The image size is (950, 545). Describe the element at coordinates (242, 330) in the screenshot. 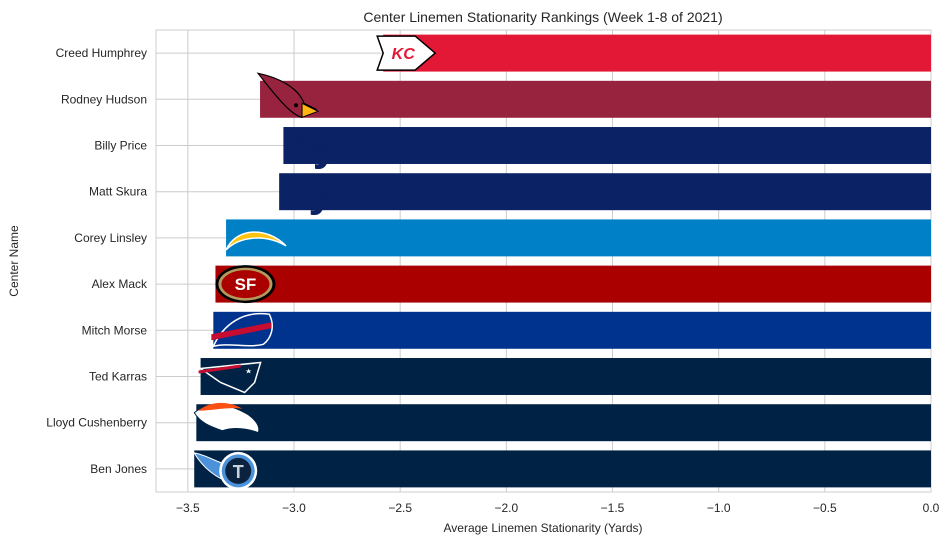

I see `bills-logo` at that location.